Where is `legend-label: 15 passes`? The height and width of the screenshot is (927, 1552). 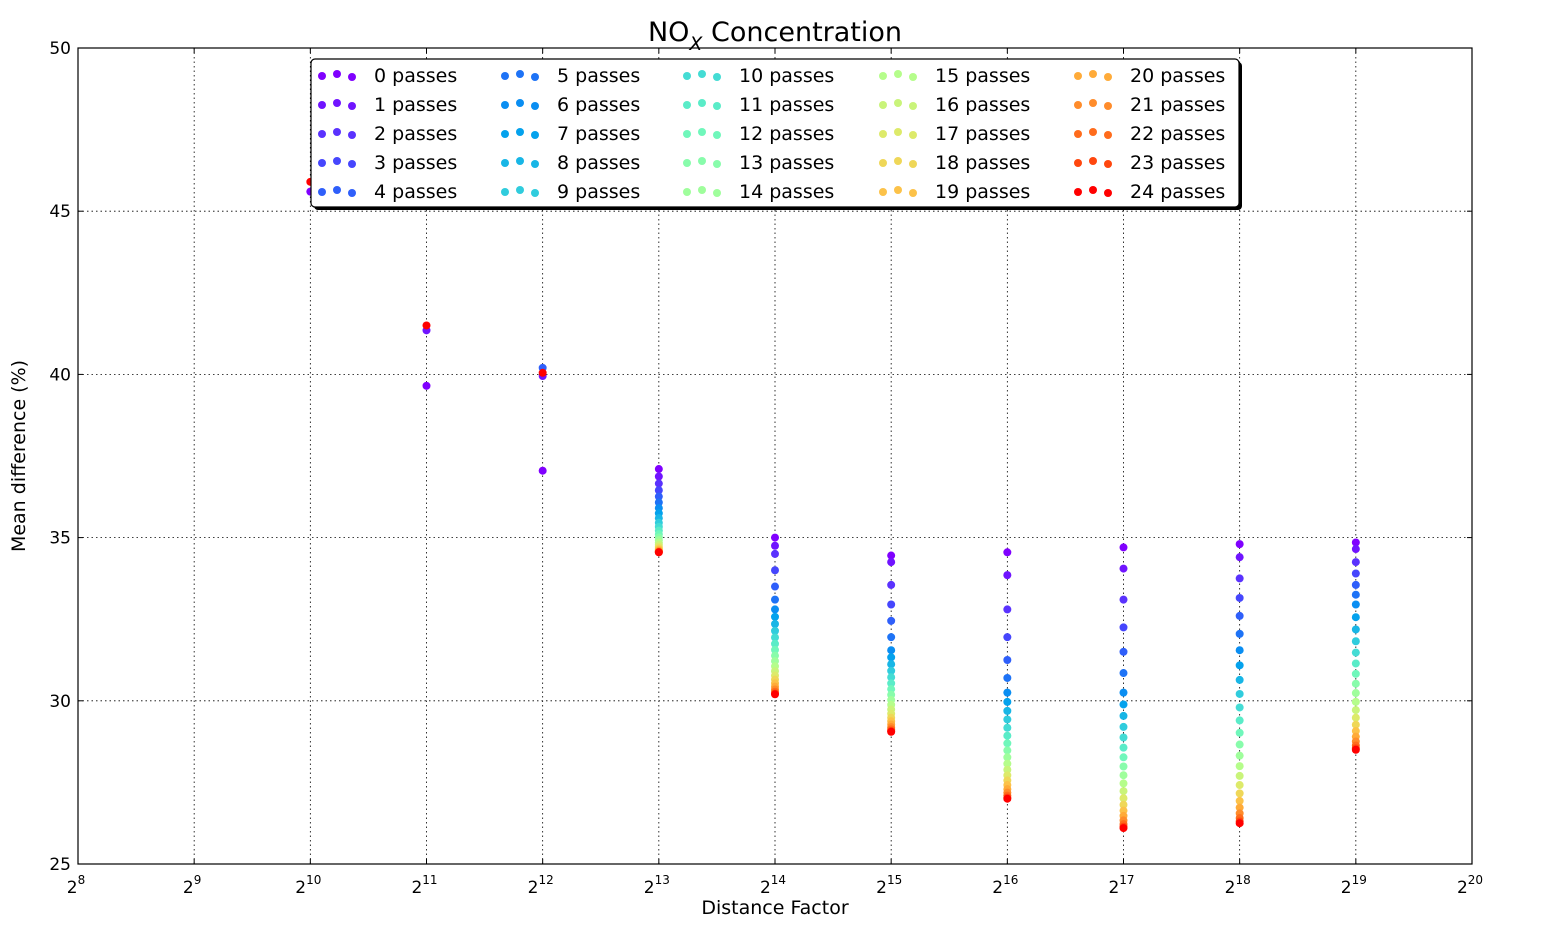 legend-label: 15 passes is located at coordinates (982, 76).